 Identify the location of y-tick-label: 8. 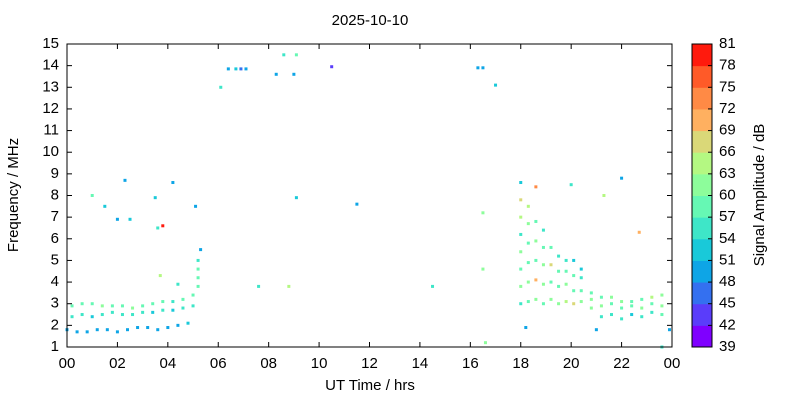
(55, 194).